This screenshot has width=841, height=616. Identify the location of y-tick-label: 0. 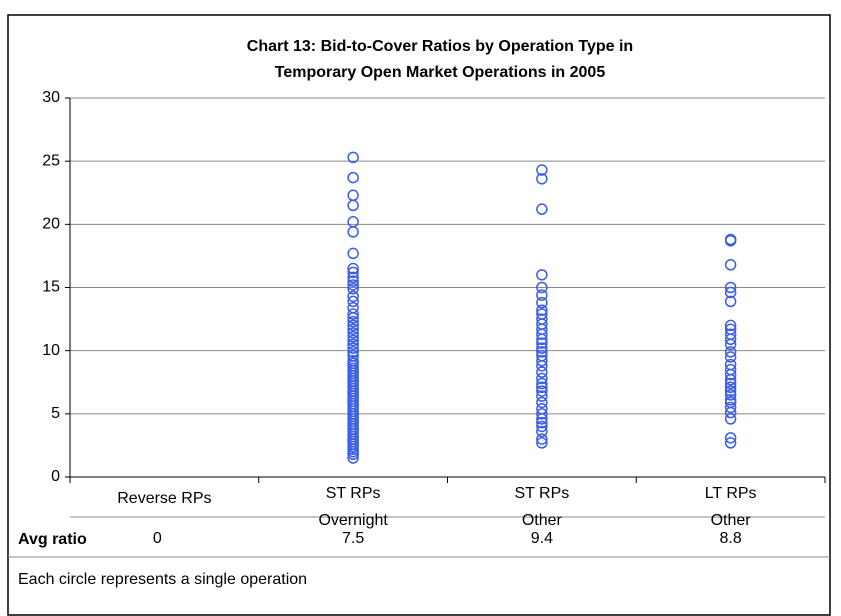
(55, 476).